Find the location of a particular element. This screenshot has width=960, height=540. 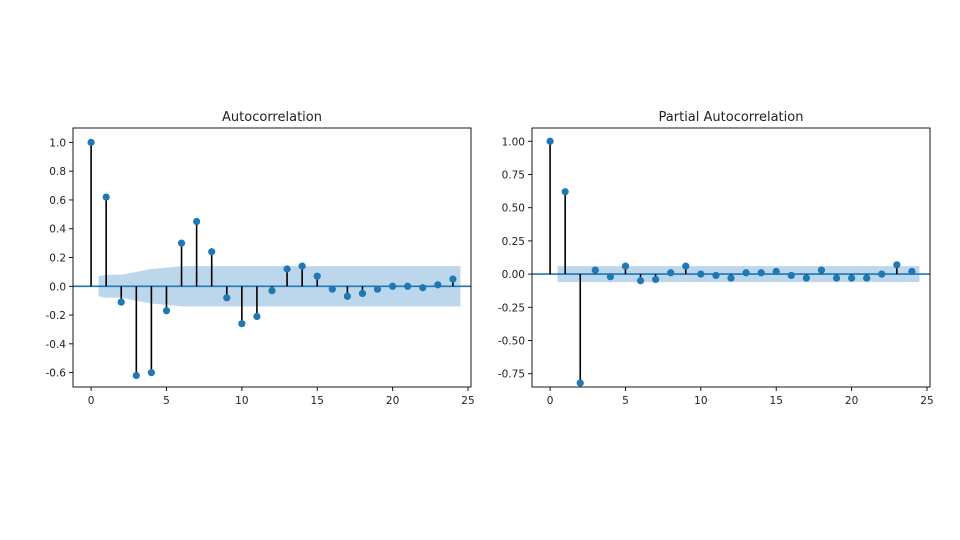

pacf-xtick-label-20: 20 is located at coordinates (851, 401).